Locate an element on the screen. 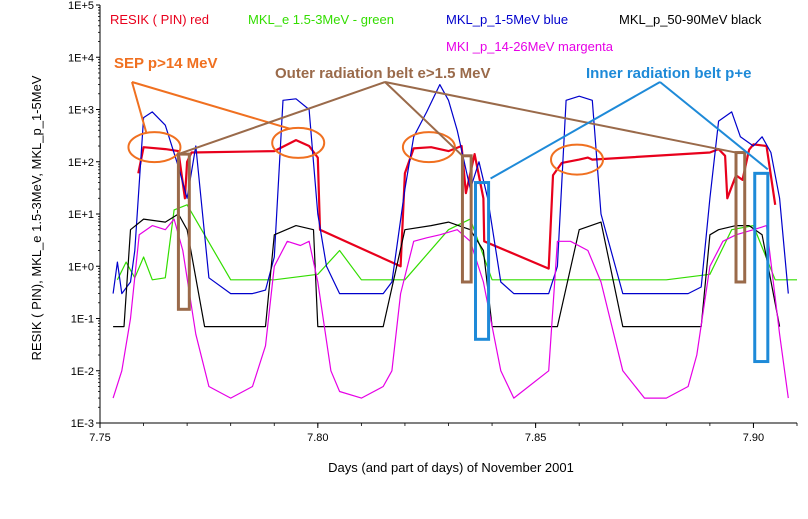 The height and width of the screenshot is (519, 808). legend-entry-4: MKI _p_14-26MeV margenta is located at coordinates (530, 46).